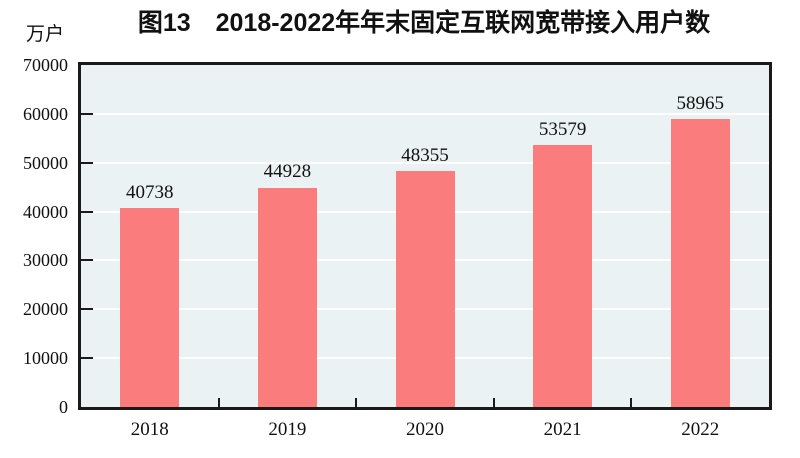 The width and height of the screenshot is (800, 458). Describe the element at coordinates (45, 309) in the screenshot. I see `y-axis-tick-label: 20000` at that location.